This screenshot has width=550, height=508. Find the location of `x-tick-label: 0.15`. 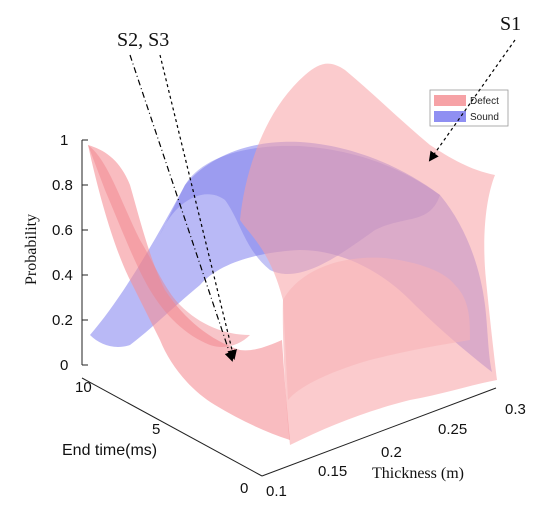

x-tick-label: 0.15 is located at coordinates (332, 471).